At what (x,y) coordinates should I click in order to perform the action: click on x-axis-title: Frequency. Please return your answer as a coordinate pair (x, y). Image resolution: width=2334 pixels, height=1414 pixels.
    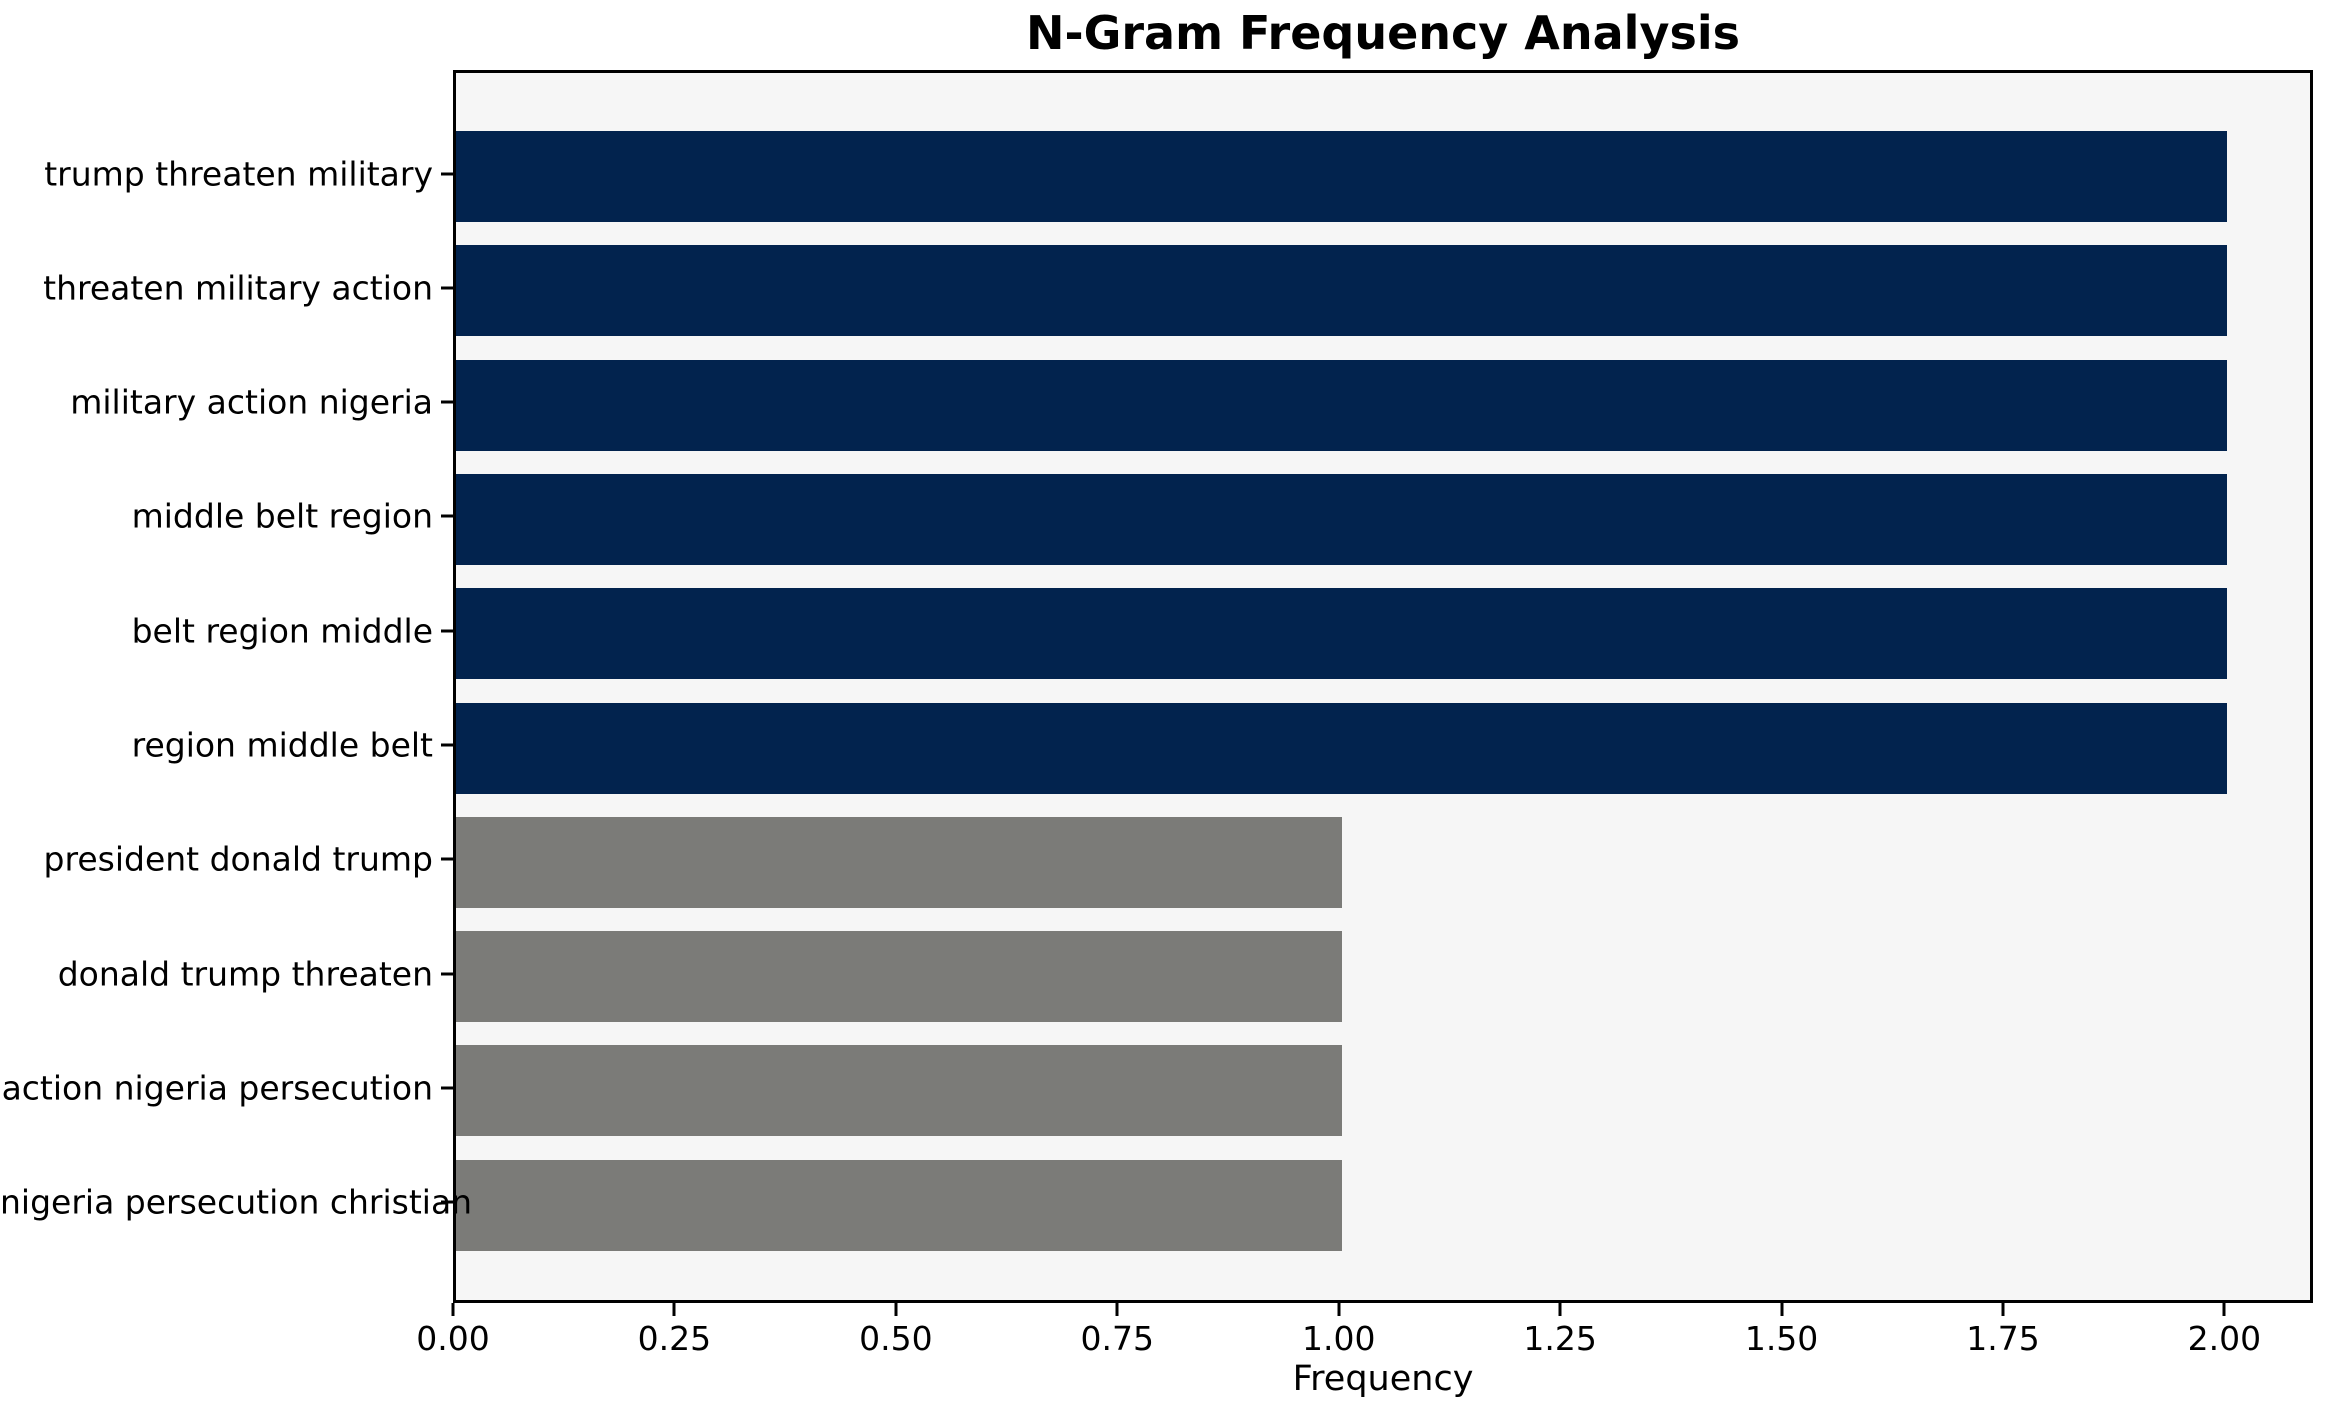
    Looking at the image, I should click on (1383, 1379).